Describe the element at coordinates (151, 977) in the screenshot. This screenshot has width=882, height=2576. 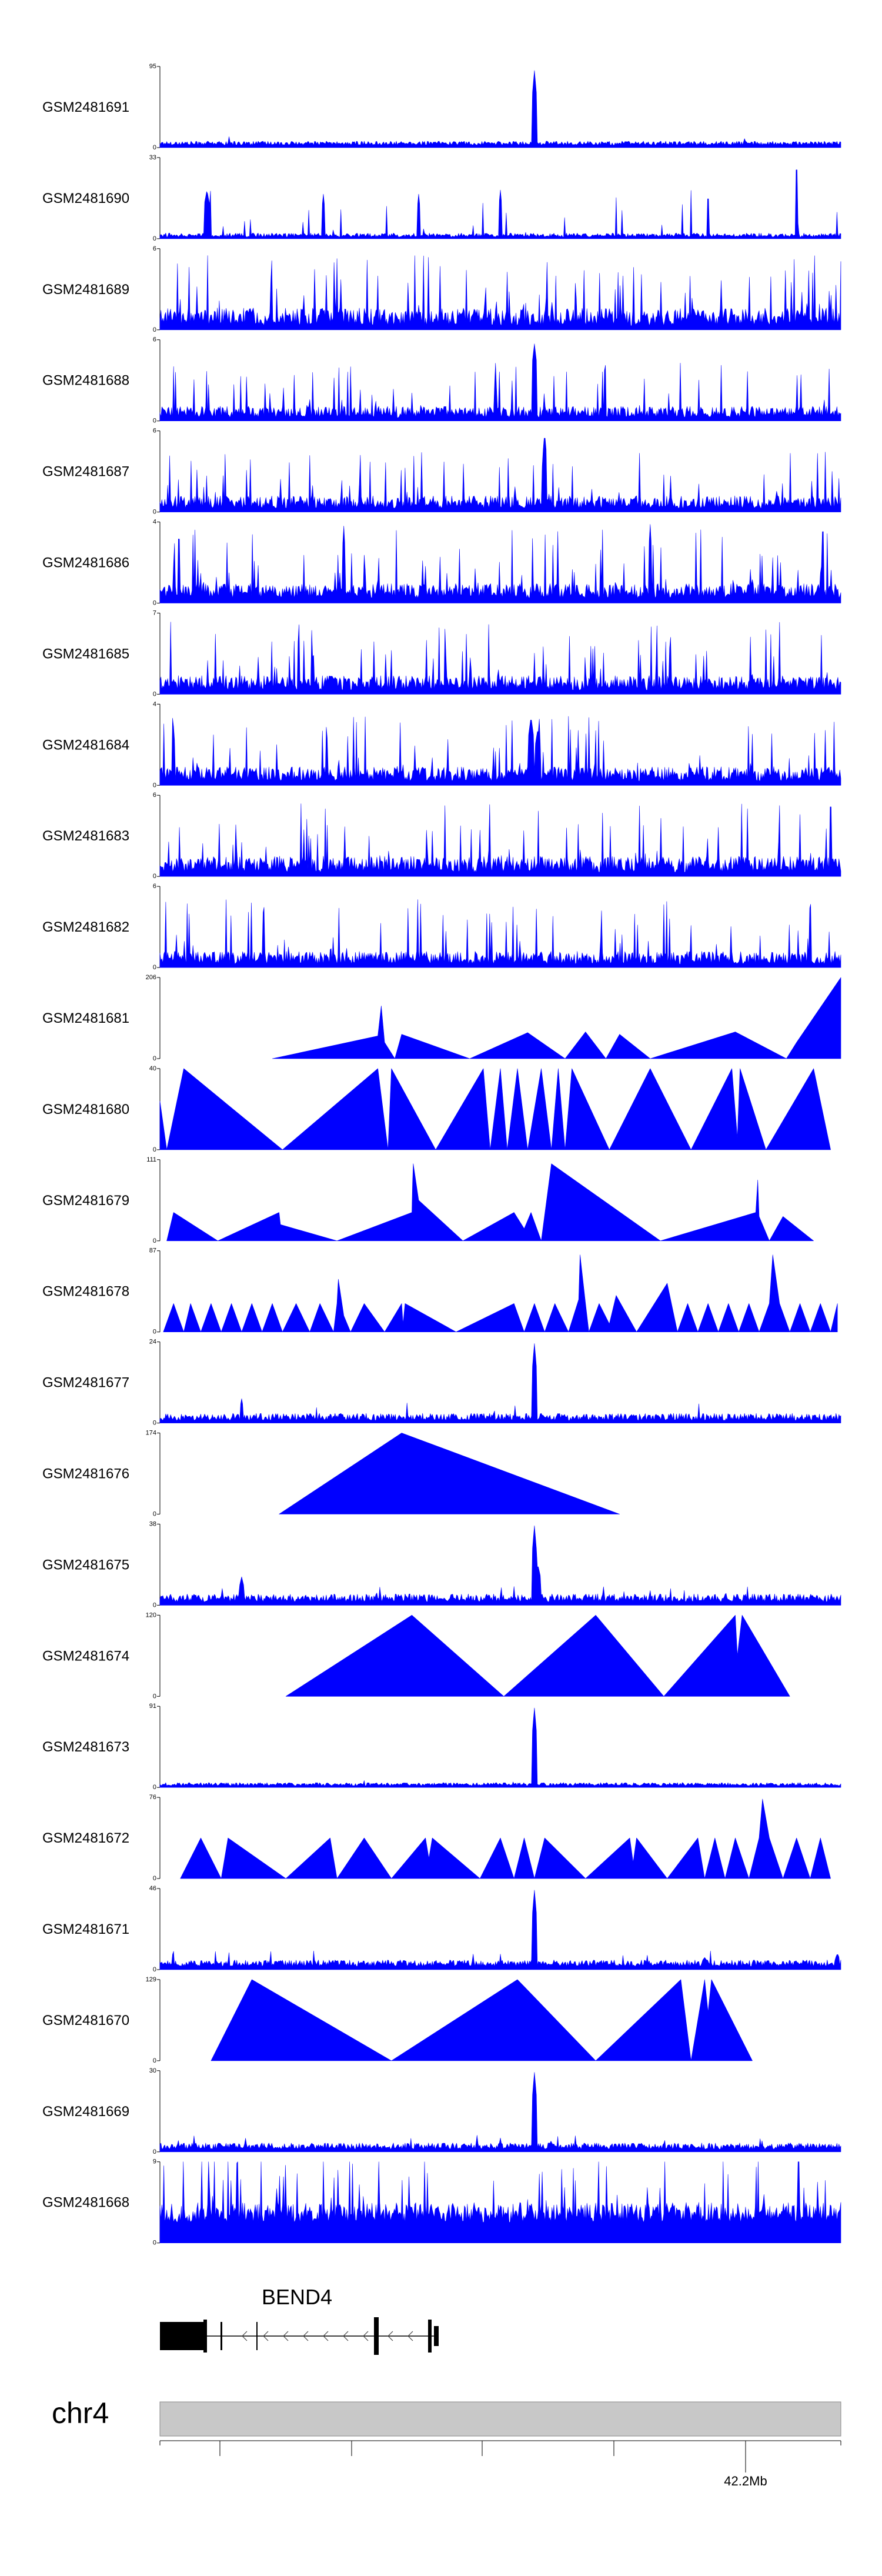
I see `y-max-label: 206` at that location.